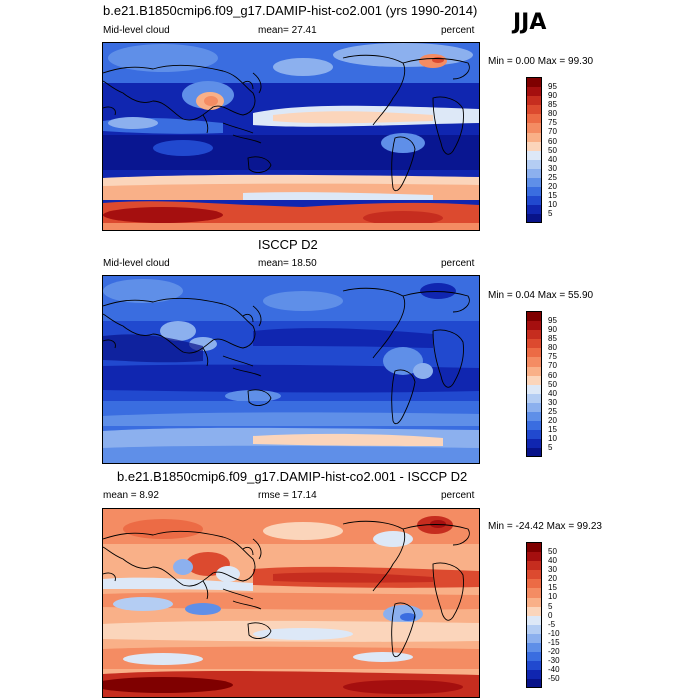 Image resolution: width=700 pixels, height=700 pixels. What do you see at coordinates (287, 495) in the screenshot?
I see `panel-3-rmse-label: rmse = 17.14` at bounding box center [287, 495].